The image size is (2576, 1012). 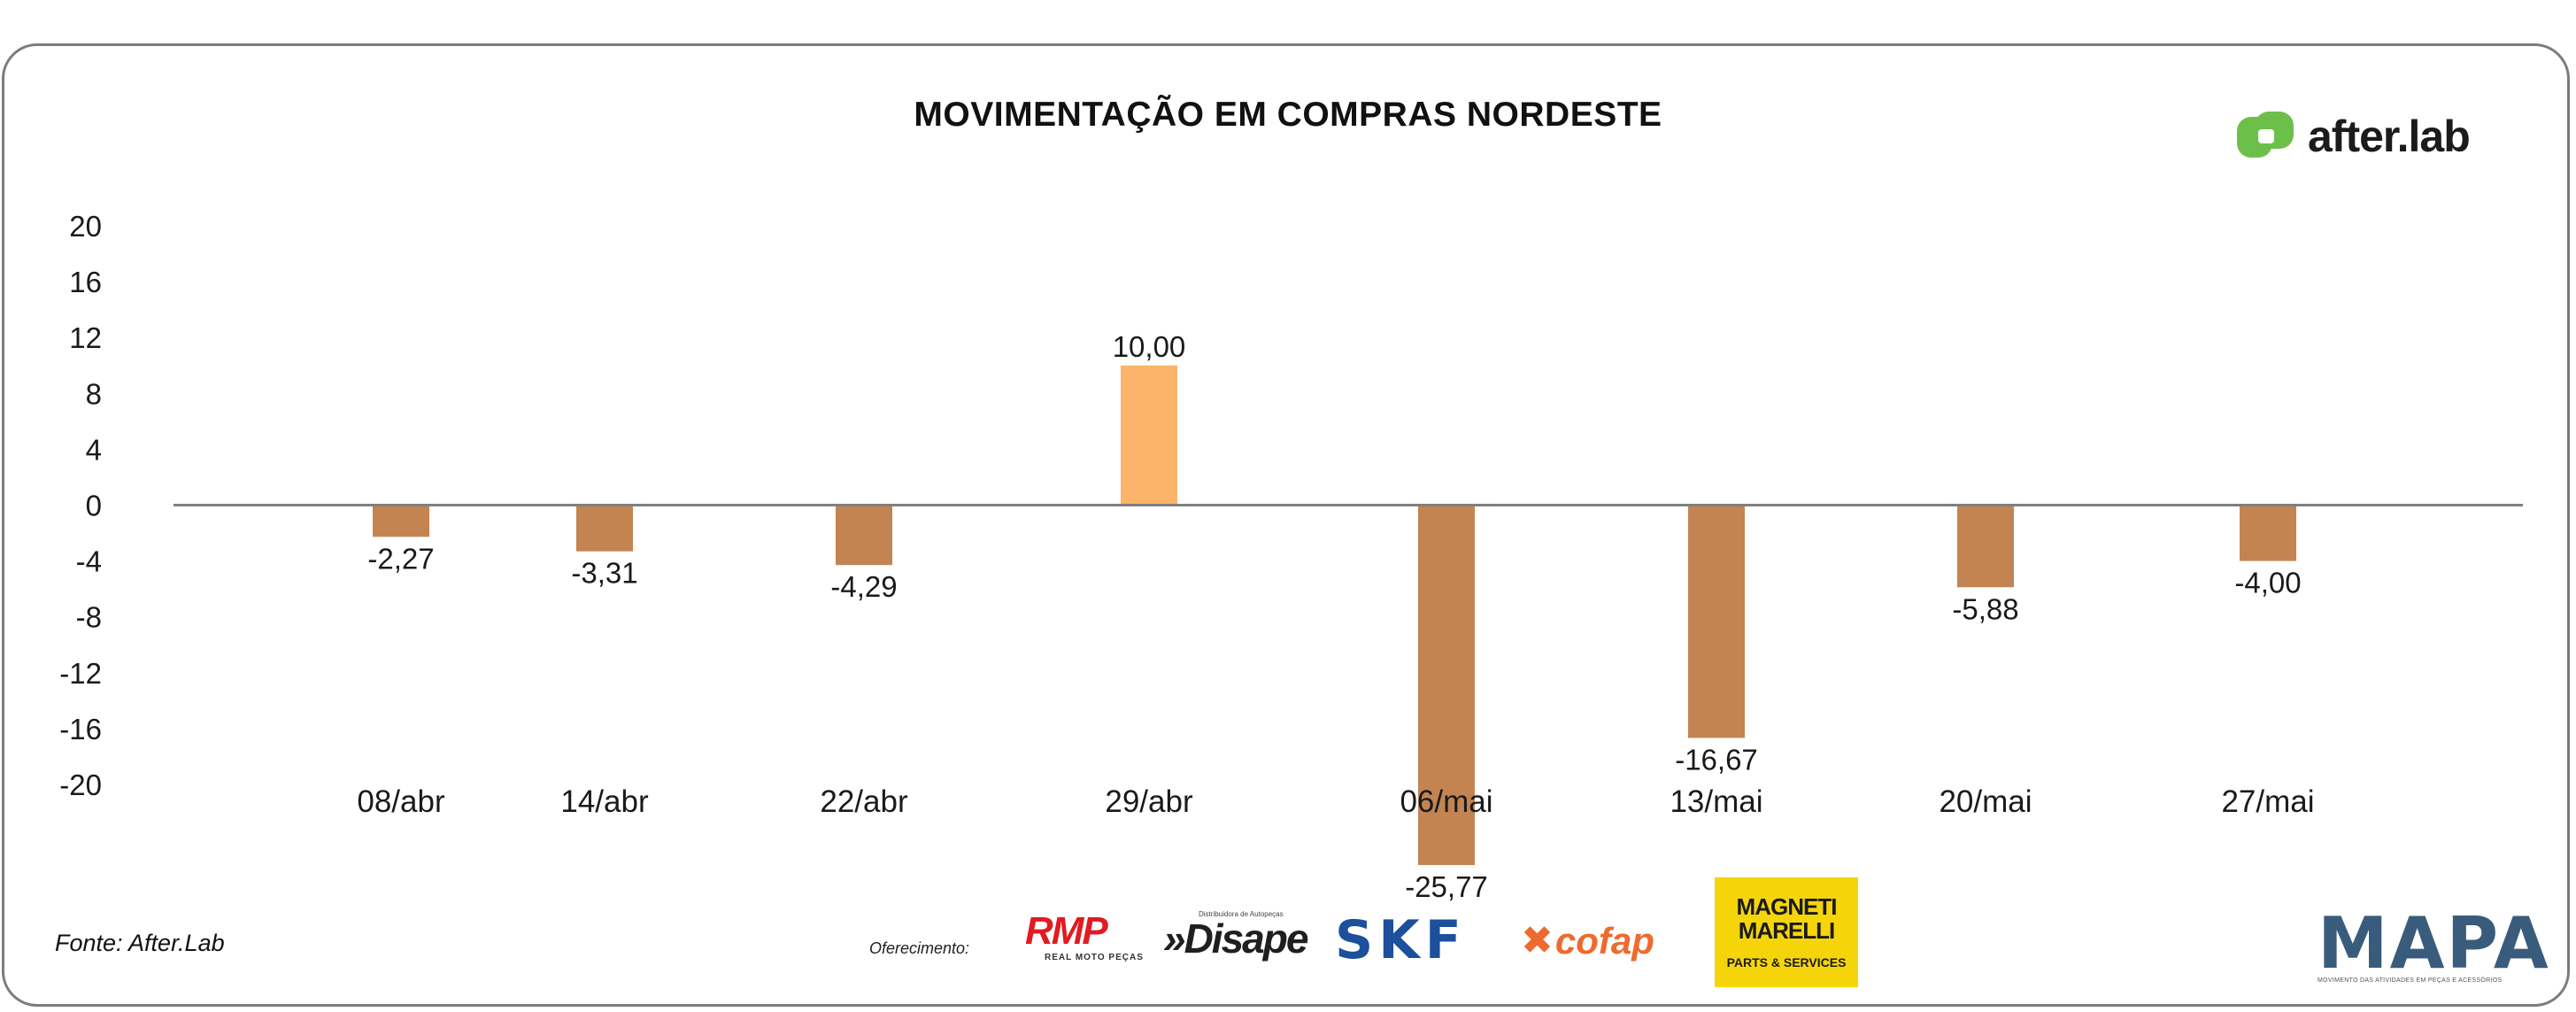 What do you see at coordinates (85, 226) in the screenshot?
I see `y-tick-label: 20` at bounding box center [85, 226].